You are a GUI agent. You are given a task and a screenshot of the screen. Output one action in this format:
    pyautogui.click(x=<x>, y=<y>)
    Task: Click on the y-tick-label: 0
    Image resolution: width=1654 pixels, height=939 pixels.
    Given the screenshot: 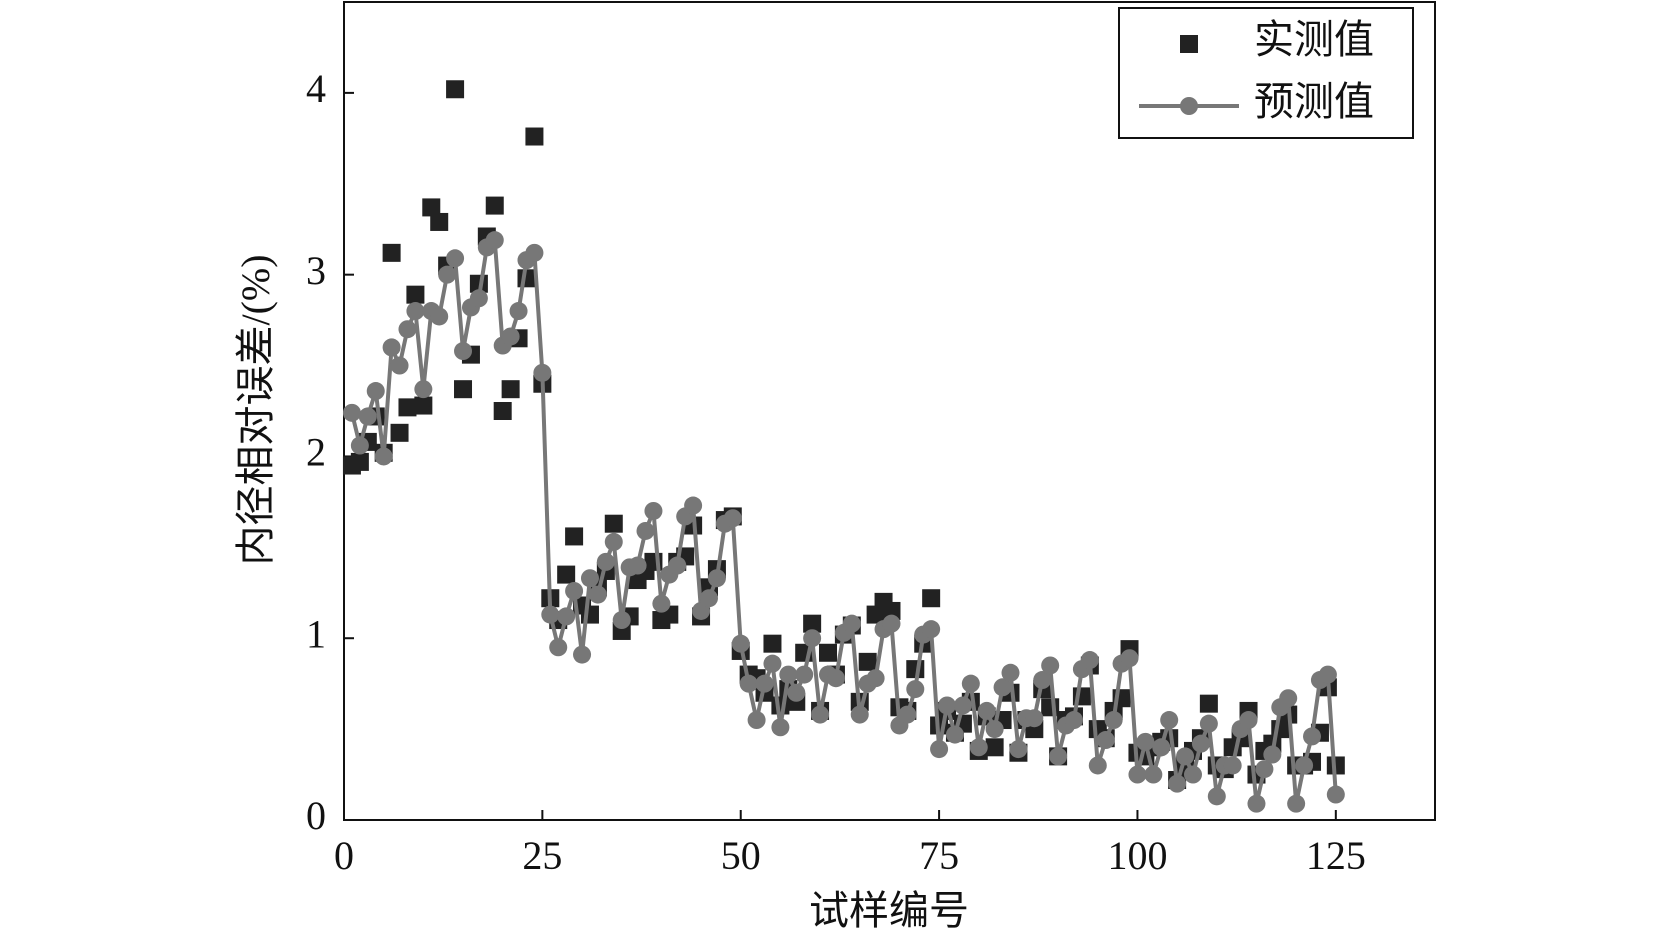 What is the action you would take?
    pyautogui.click(x=316, y=815)
    